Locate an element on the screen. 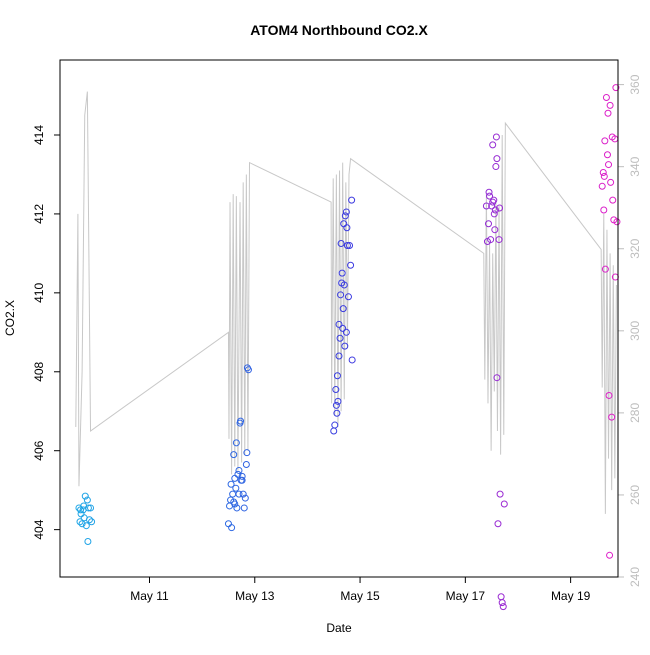  x-axis-title: Date is located at coordinates (339, 628).